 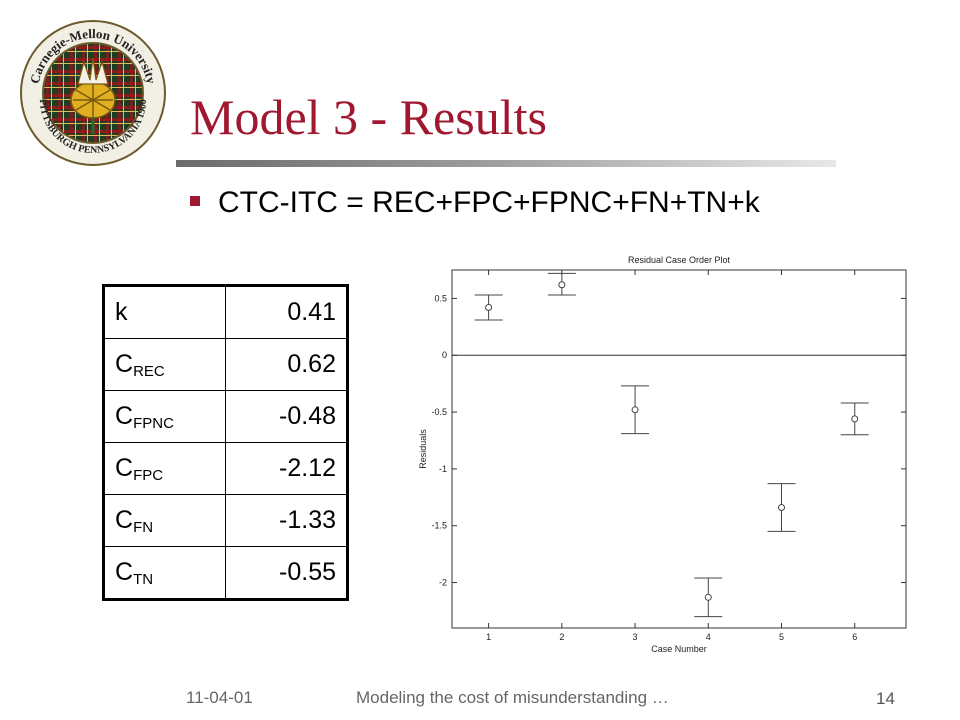 What do you see at coordinates (143, 579) in the screenshot?
I see `coefficient-subscript: TN` at bounding box center [143, 579].